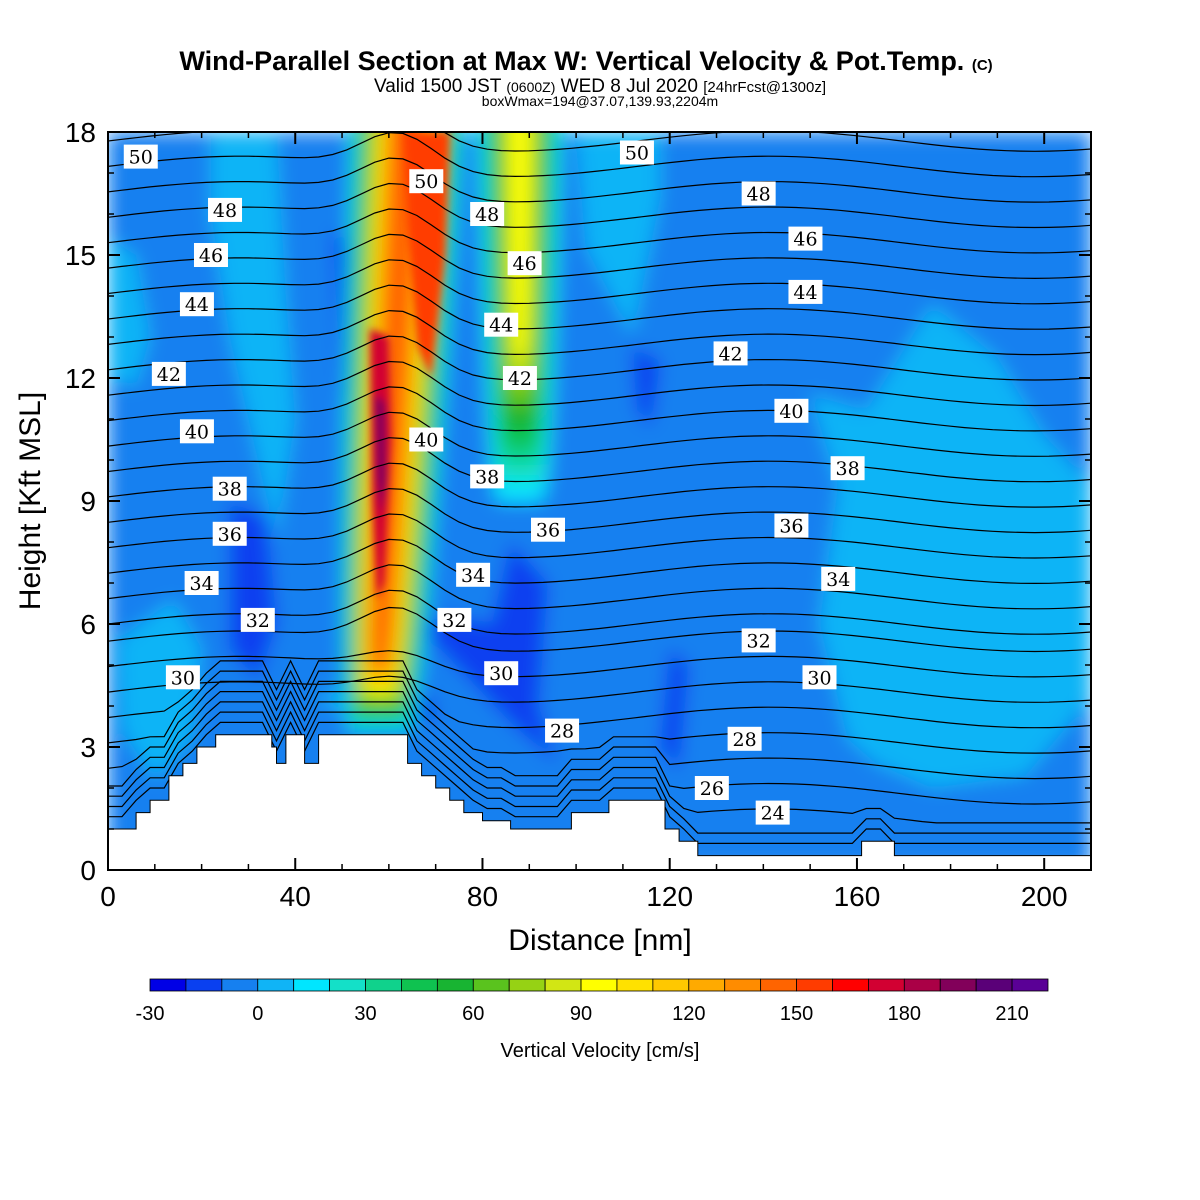  I want to click on weak-updraft-region, so click(950, 546).